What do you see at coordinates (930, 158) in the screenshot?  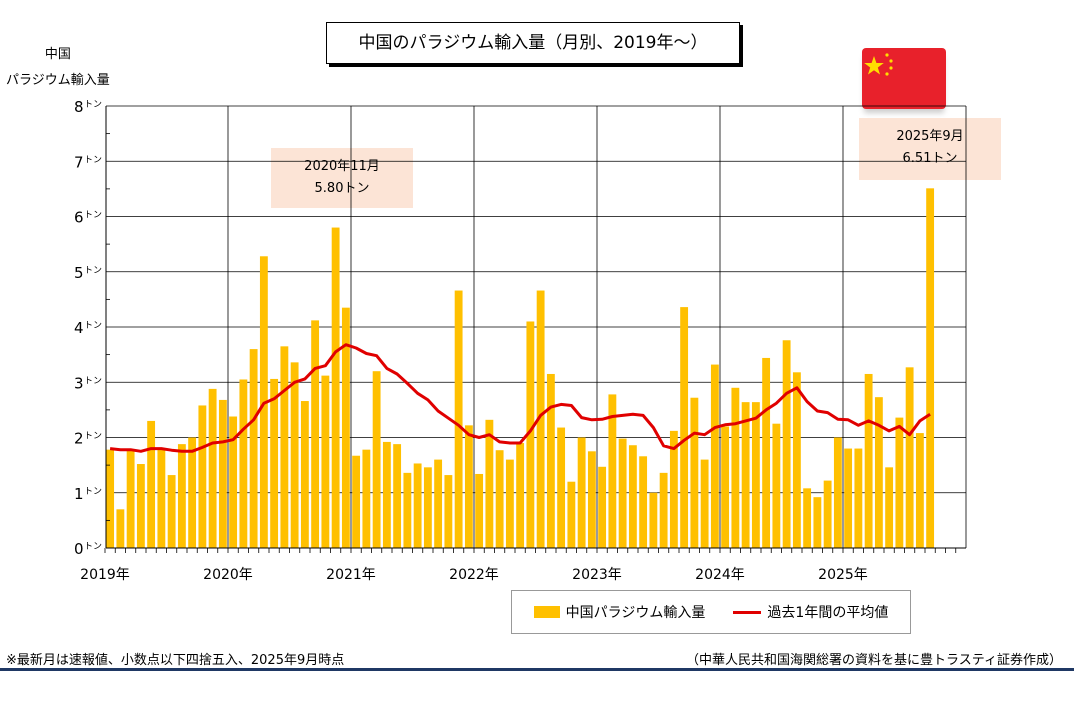 I see `callout-latest-2025-value: 6.51トン` at bounding box center [930, 158].